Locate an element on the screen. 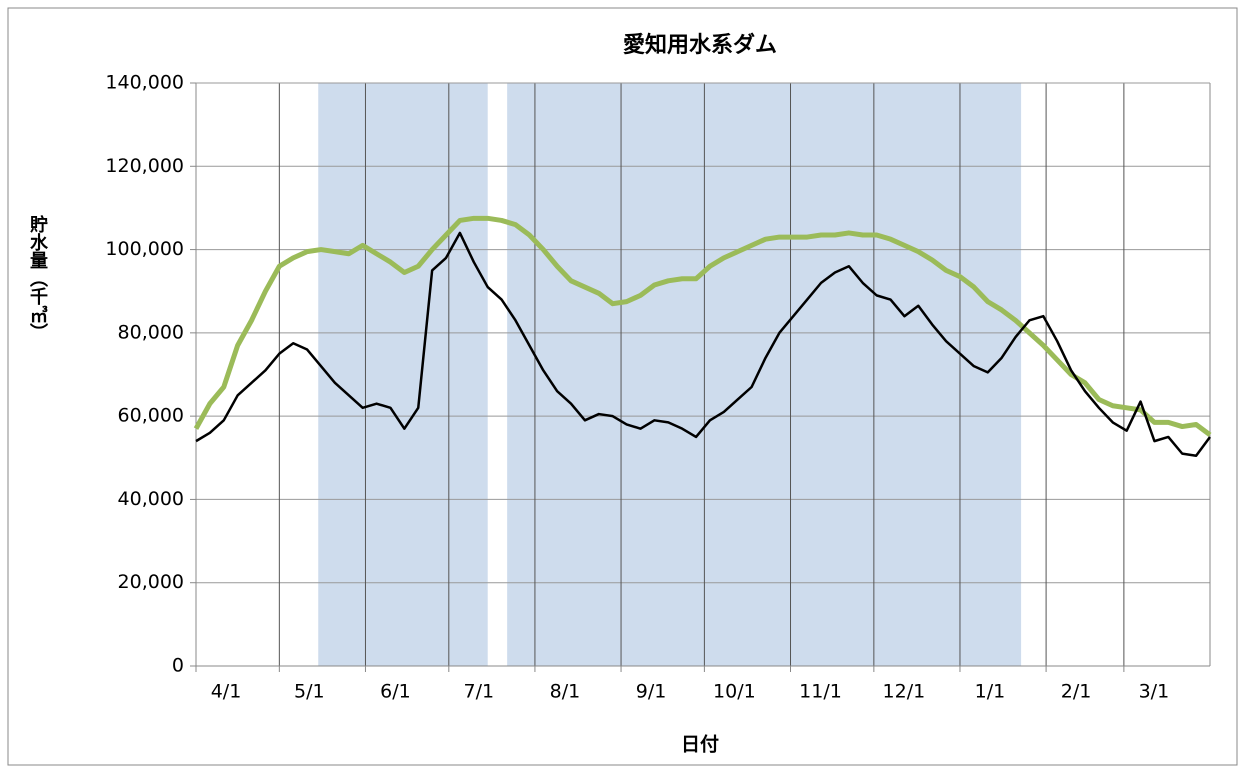 Image resolution: width=1245 pixels, height=773 pixels. shaded-period is located at coordinates (403, 374).